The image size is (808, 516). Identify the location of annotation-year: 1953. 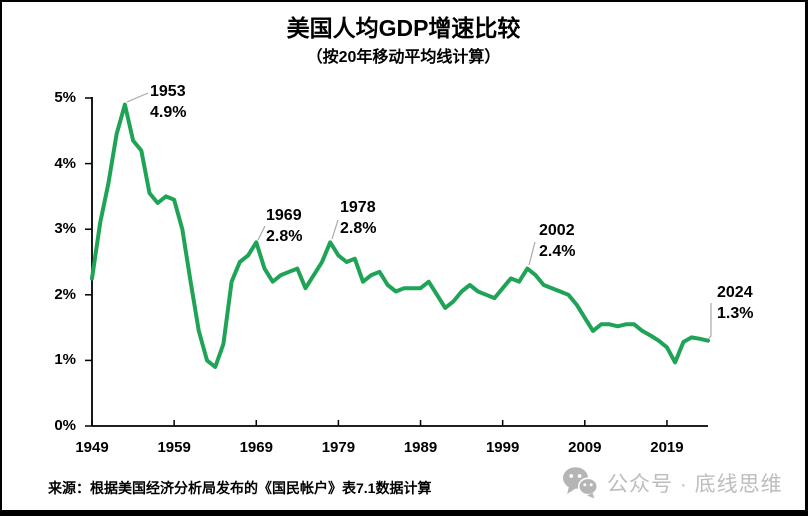
(168, 91).